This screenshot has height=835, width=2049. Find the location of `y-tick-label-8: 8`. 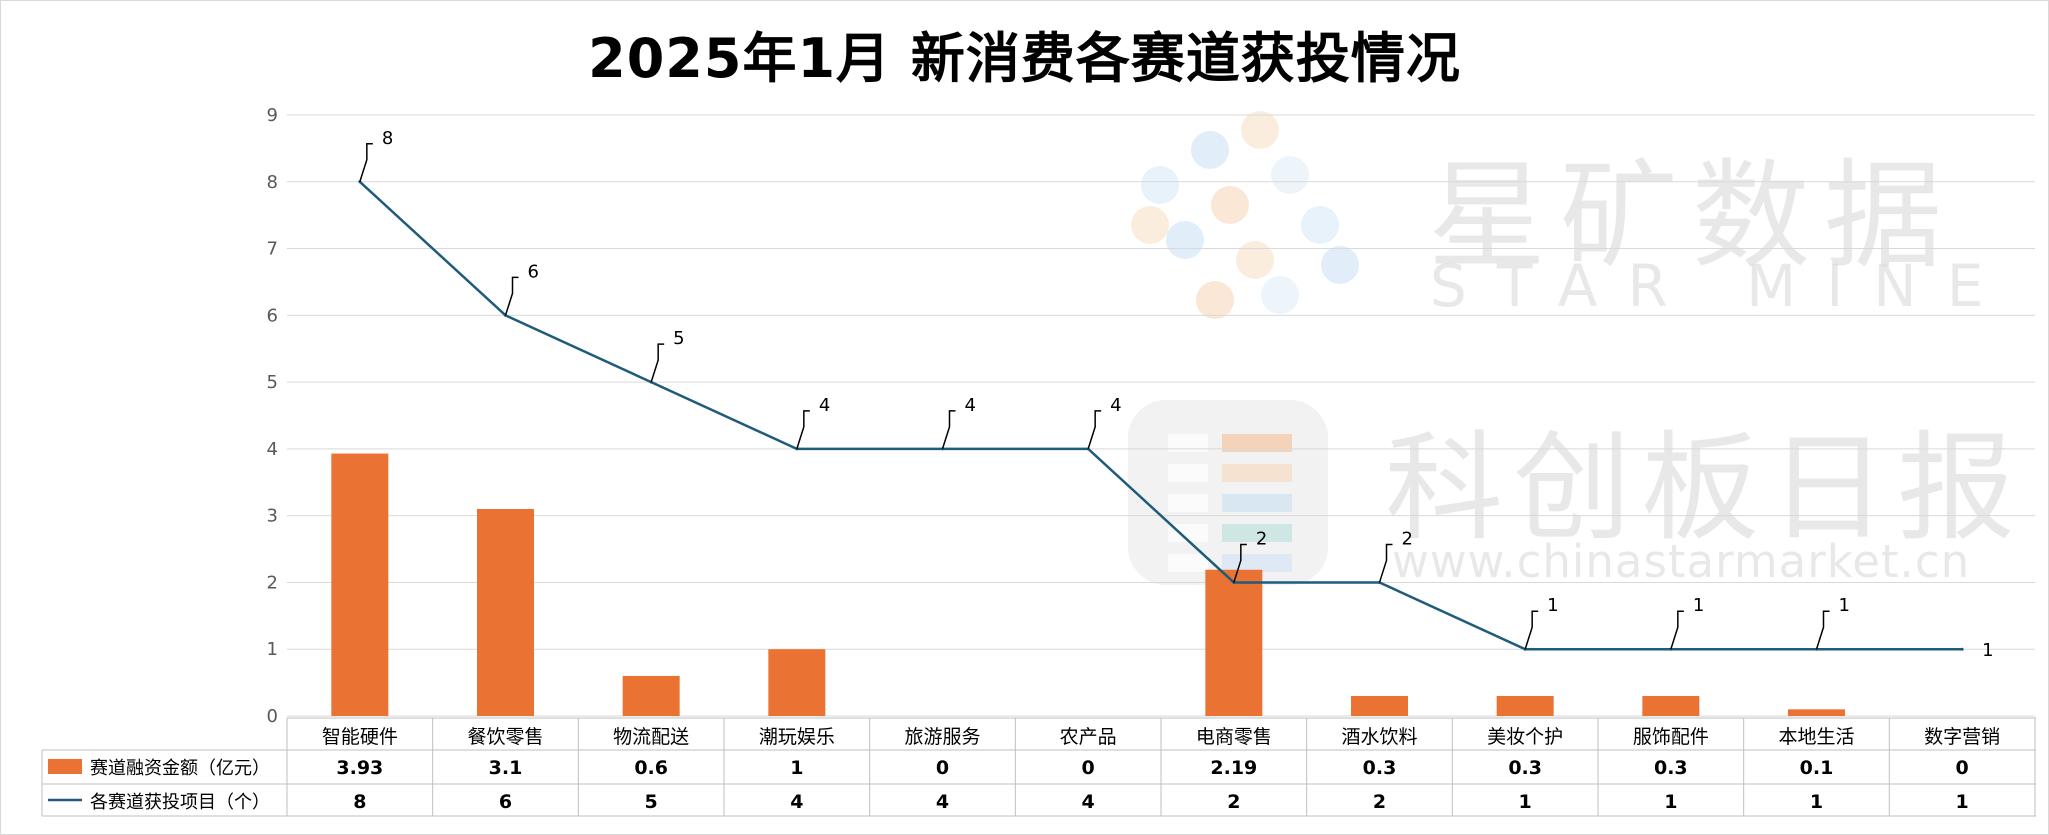

y-tick-label-8: 8 is located at coordinates (272, 182).